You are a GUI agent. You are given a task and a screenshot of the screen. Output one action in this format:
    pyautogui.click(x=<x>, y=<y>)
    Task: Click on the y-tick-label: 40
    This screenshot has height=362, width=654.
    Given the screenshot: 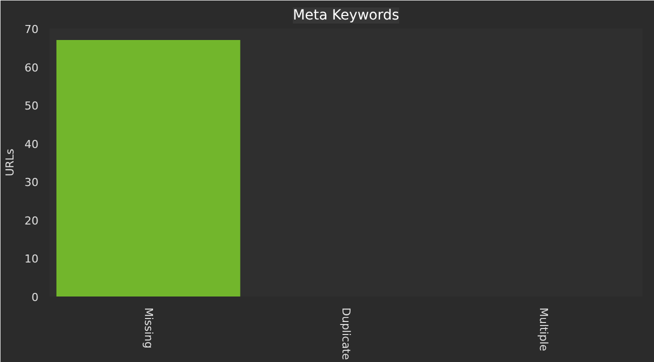 What is the action you would take?
    pyautogui.click(x=31, y=144)
    